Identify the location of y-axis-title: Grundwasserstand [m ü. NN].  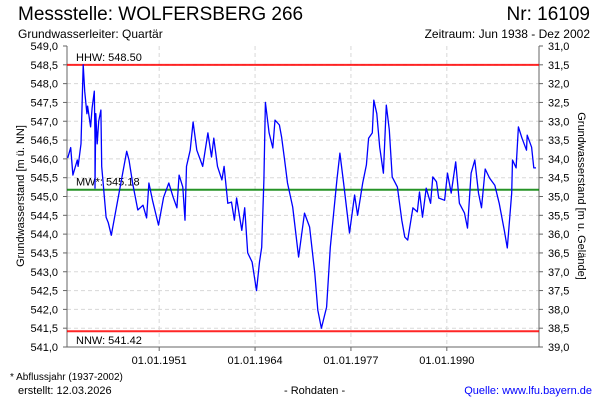
(21, 196).